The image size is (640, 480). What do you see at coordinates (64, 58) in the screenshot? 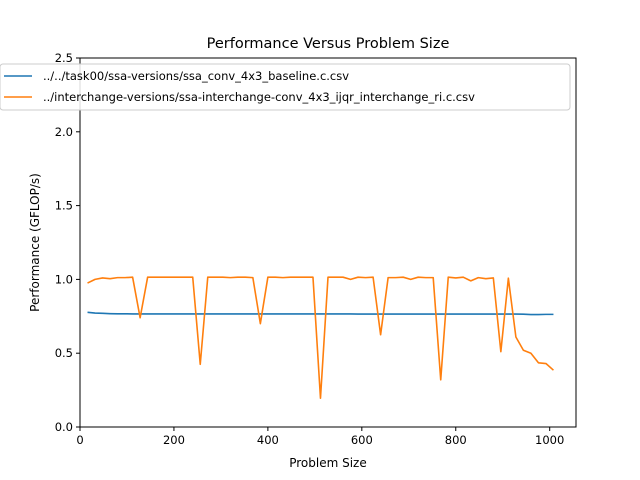
I see `y-tick-label: 2.5` at bounding box center [64, 58].